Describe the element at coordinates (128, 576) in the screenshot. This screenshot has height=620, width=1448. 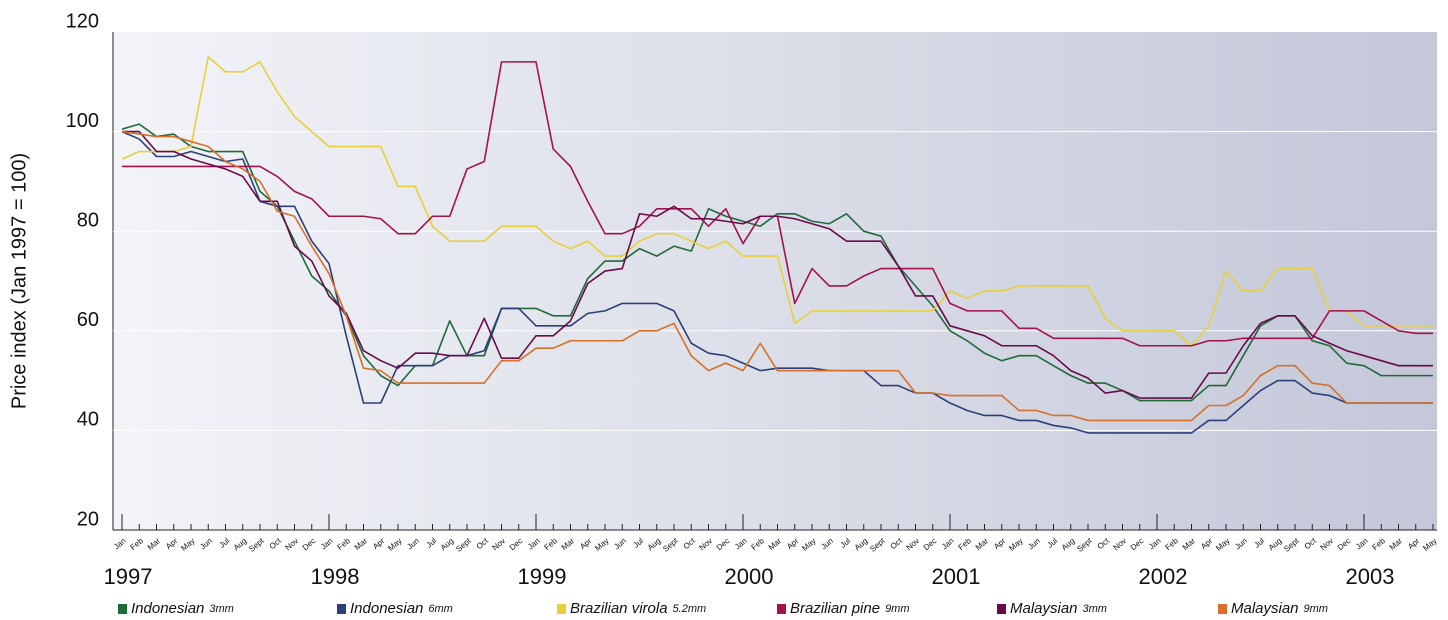
I see `year-label: 1997` at that location.